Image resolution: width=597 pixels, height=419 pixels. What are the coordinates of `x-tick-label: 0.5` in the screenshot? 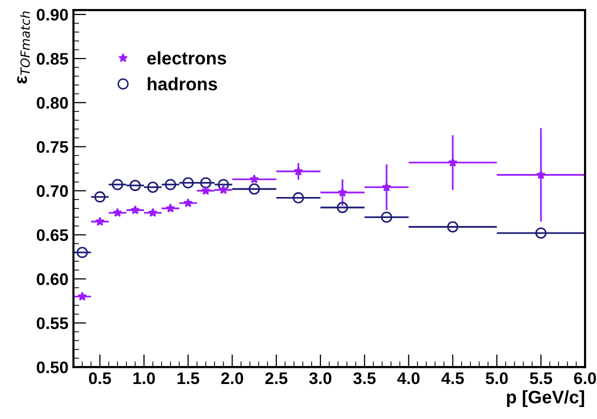 It's located at (100, 378).